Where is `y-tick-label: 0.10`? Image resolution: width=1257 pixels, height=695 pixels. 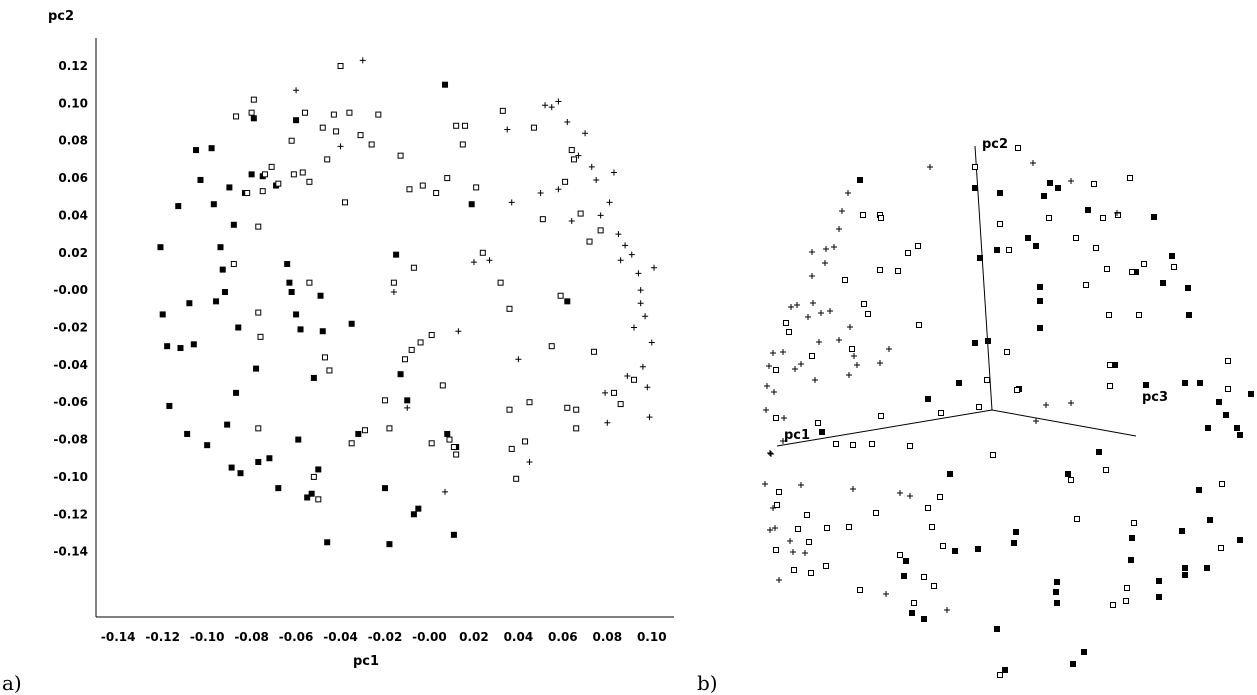
y-tick-label: 0.10 is located at coordinates (73, 103).